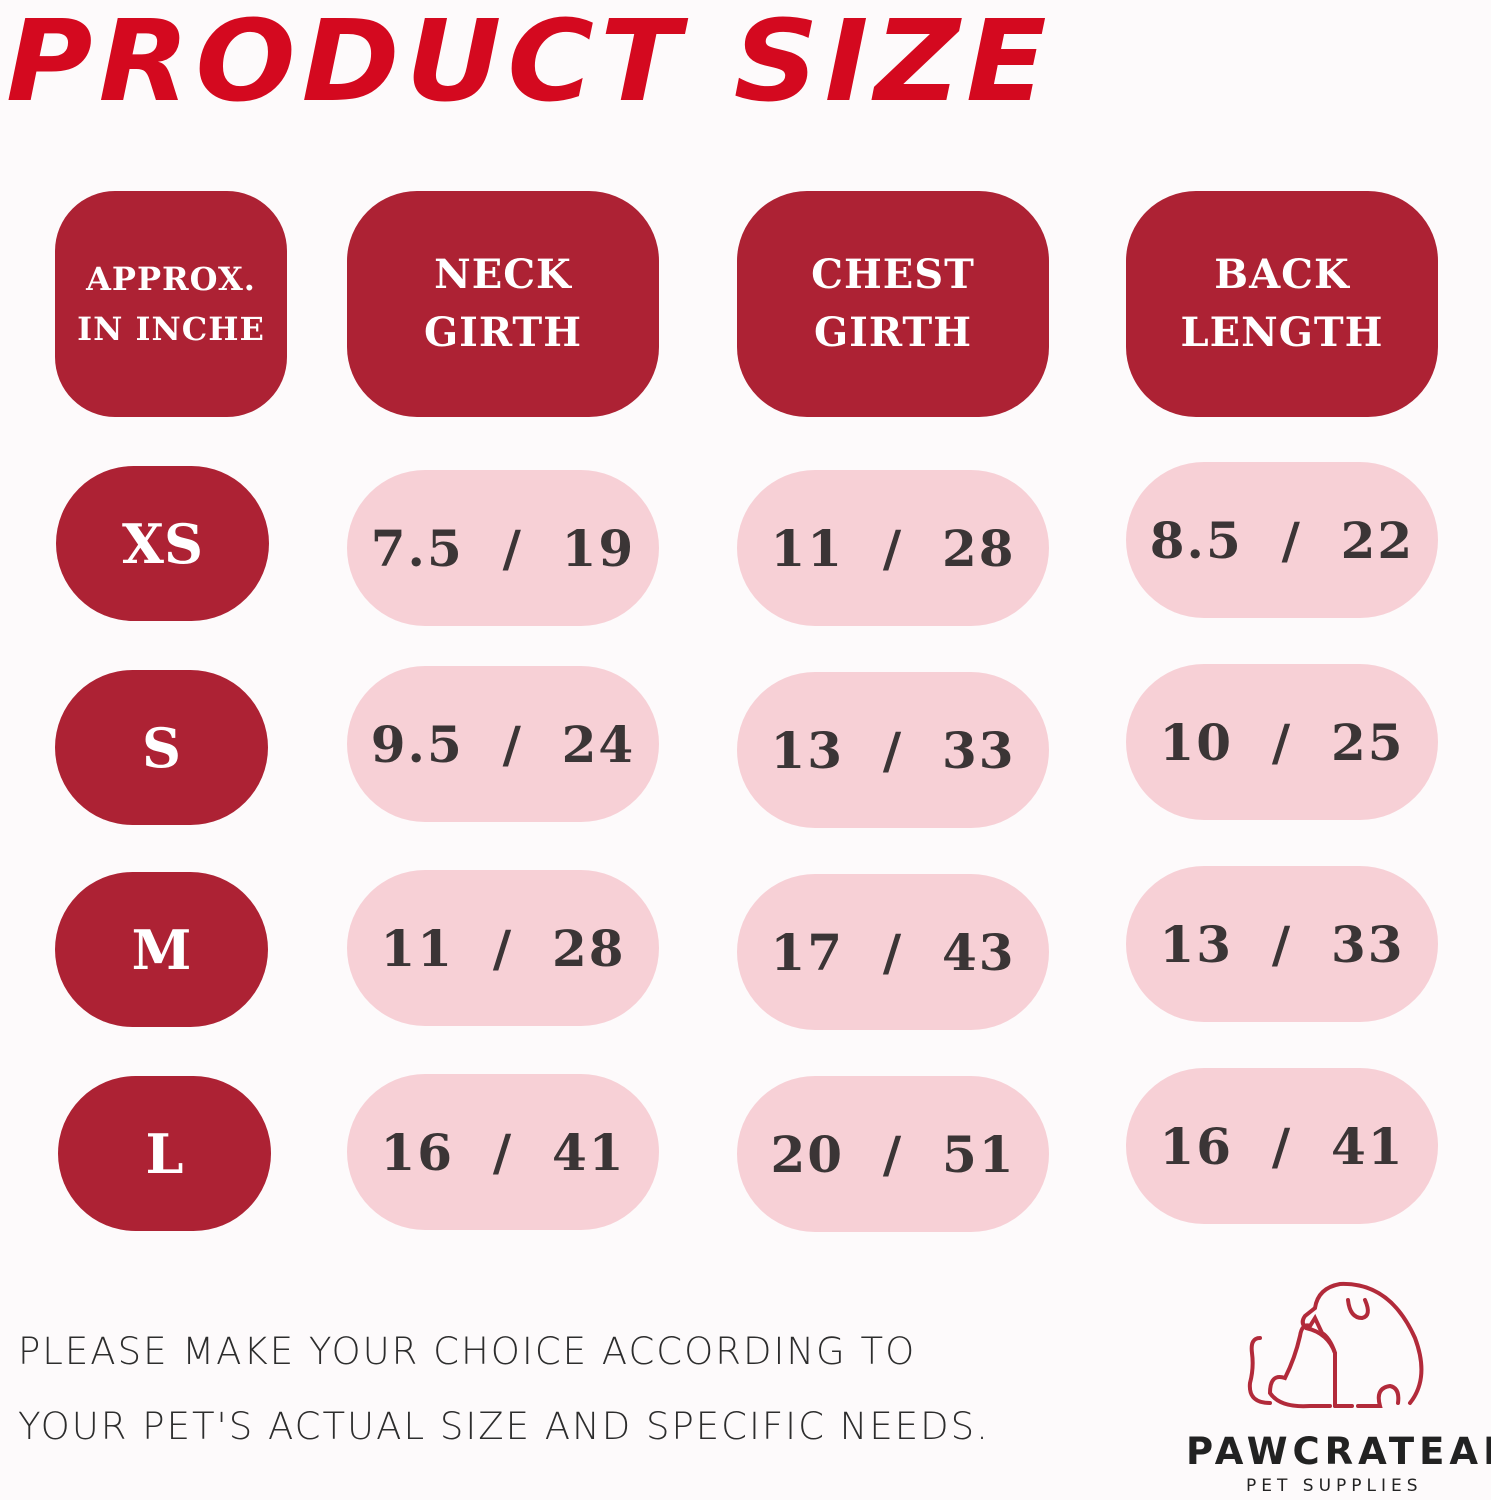  What do you see at coordinates (893, 952) in the screenshot?
I see `measurement-cell: 17 / 43` at bounding box center [893, 952].